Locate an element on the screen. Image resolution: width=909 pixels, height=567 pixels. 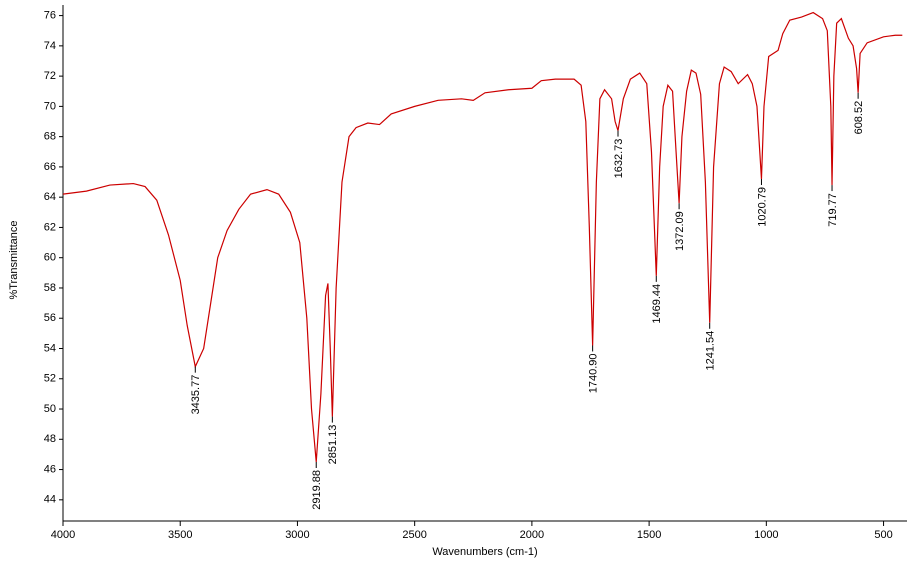
y-tick-label: 50 is located at coordinates (50, 409).